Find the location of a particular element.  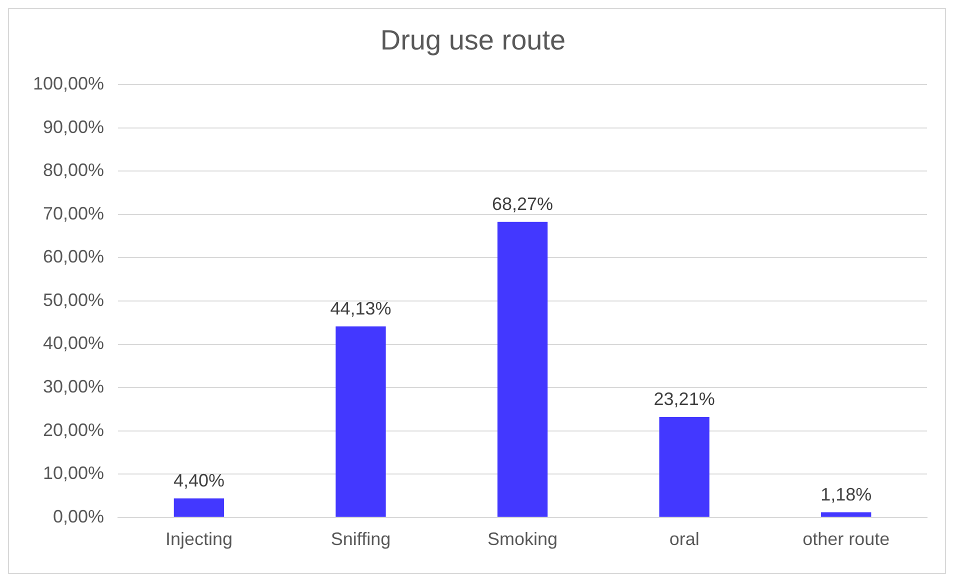

x-tick-label: Injecting is located at coordinates (198, 539).